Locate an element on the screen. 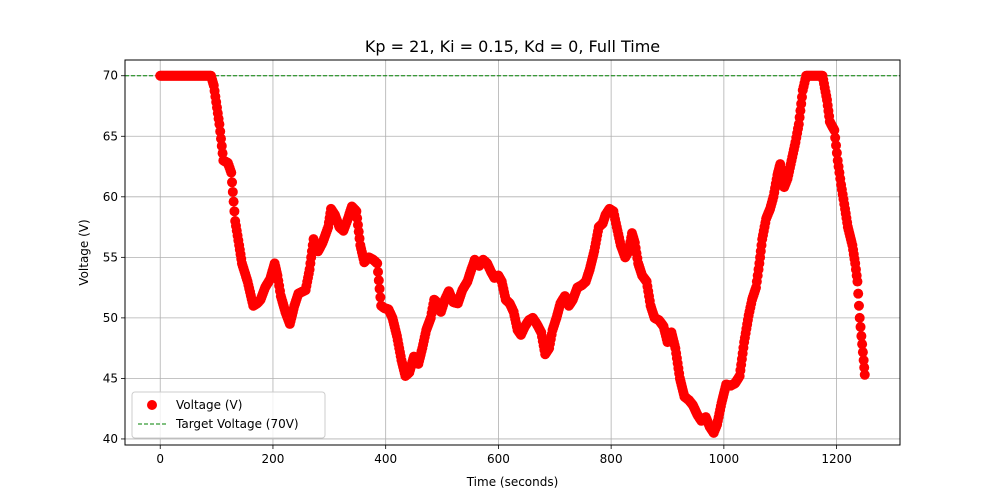 Image resolution: width=1000 pixels, height=500 pixels. y-tick-label: 40 is located at coordinates (110, 439).